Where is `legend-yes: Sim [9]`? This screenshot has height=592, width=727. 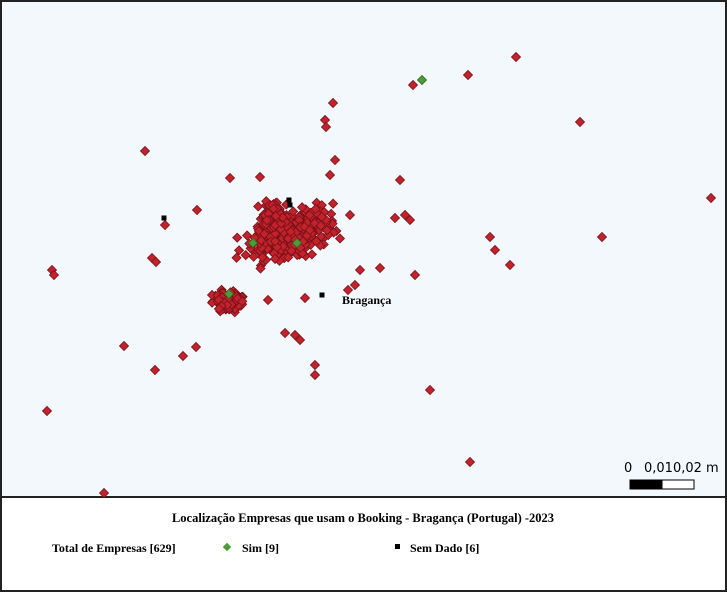
legend-yes: Sim [9] is located at coordinates (260, 548).